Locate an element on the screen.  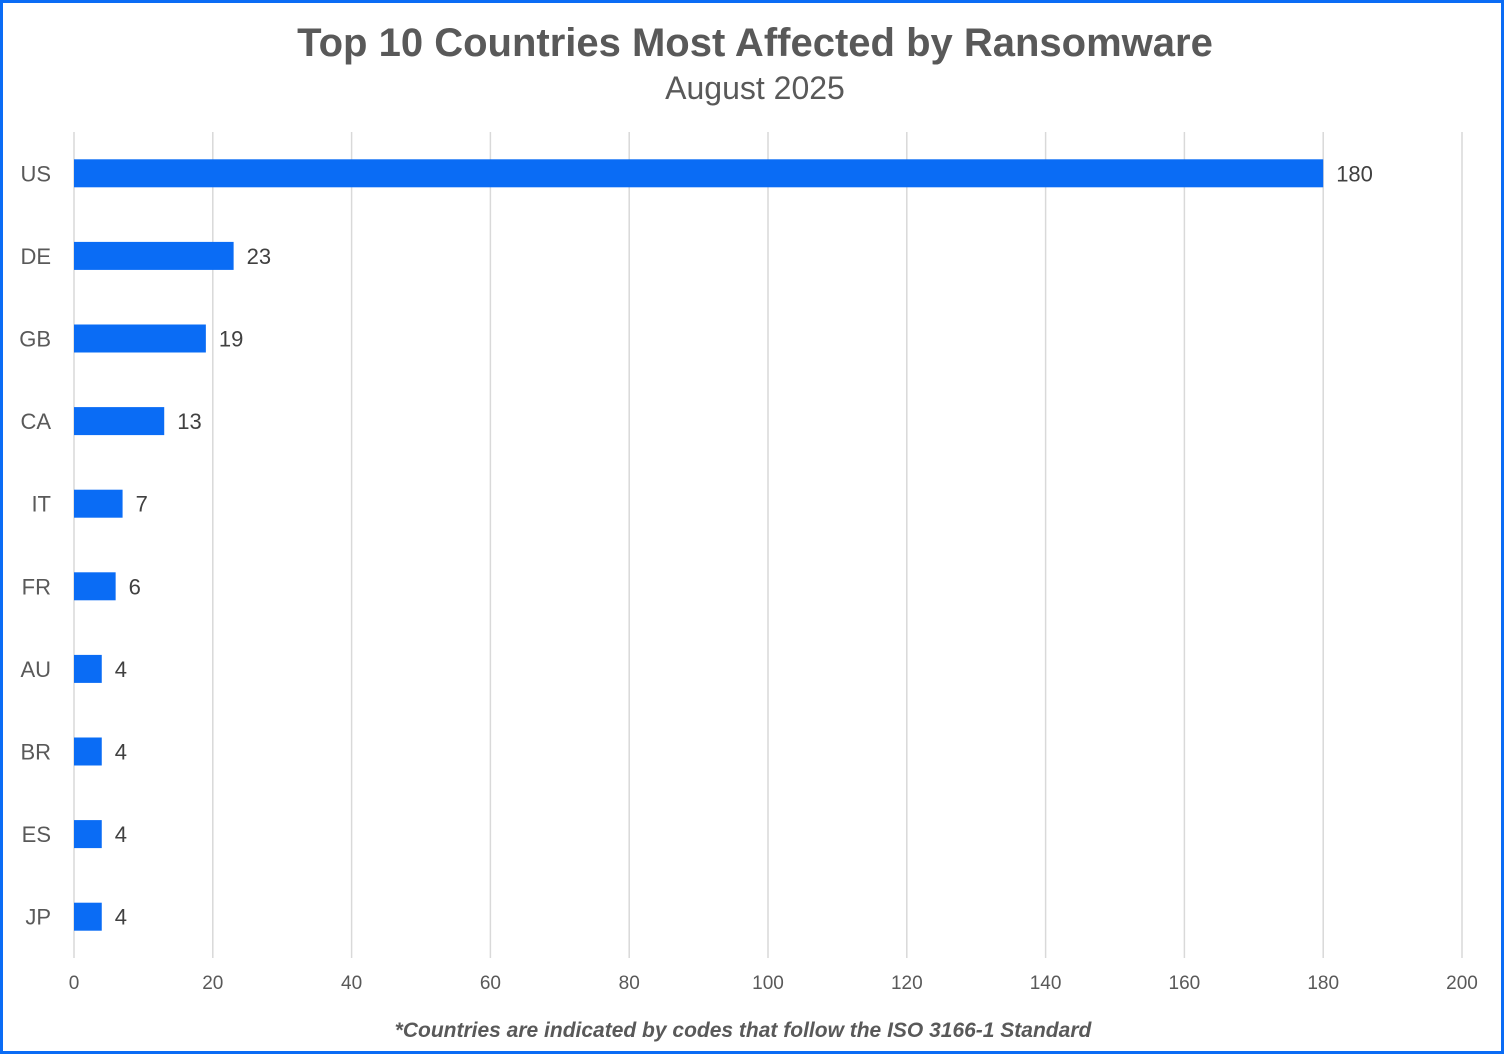
data-label: 13 is located at coordinates (189, 421).